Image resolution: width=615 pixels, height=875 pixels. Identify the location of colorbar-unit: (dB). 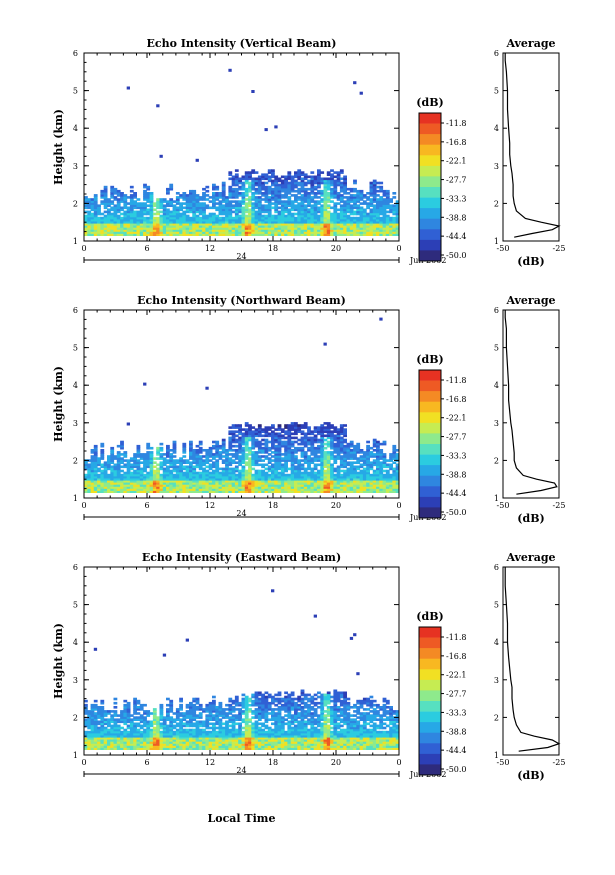
(429, 102).